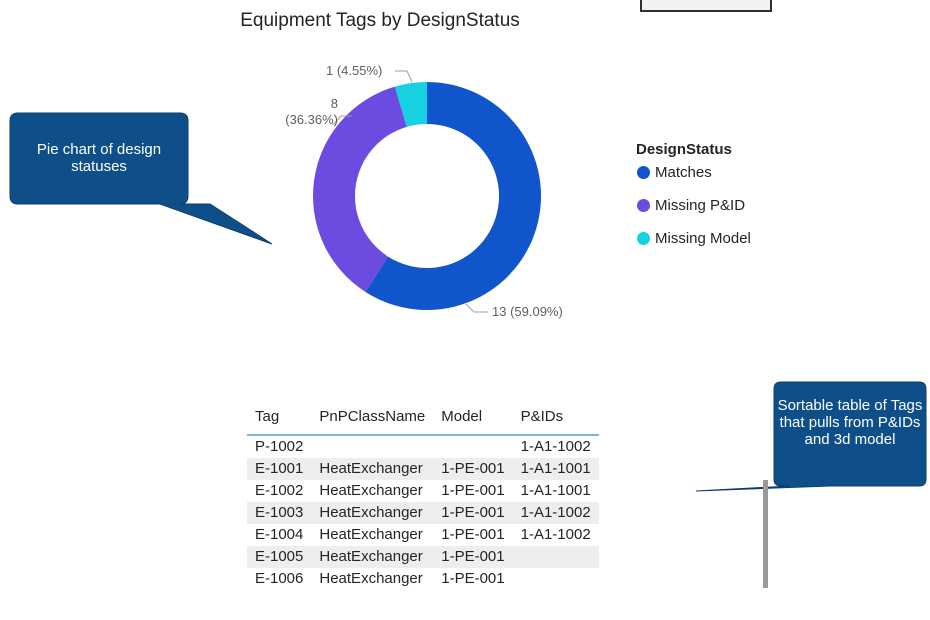 The height and width of the screenshot is (620, 930). Describe the element at coordinates (703, 238) in the screenshot. I see `legend-label-missing-model: Missing Model` at that location.